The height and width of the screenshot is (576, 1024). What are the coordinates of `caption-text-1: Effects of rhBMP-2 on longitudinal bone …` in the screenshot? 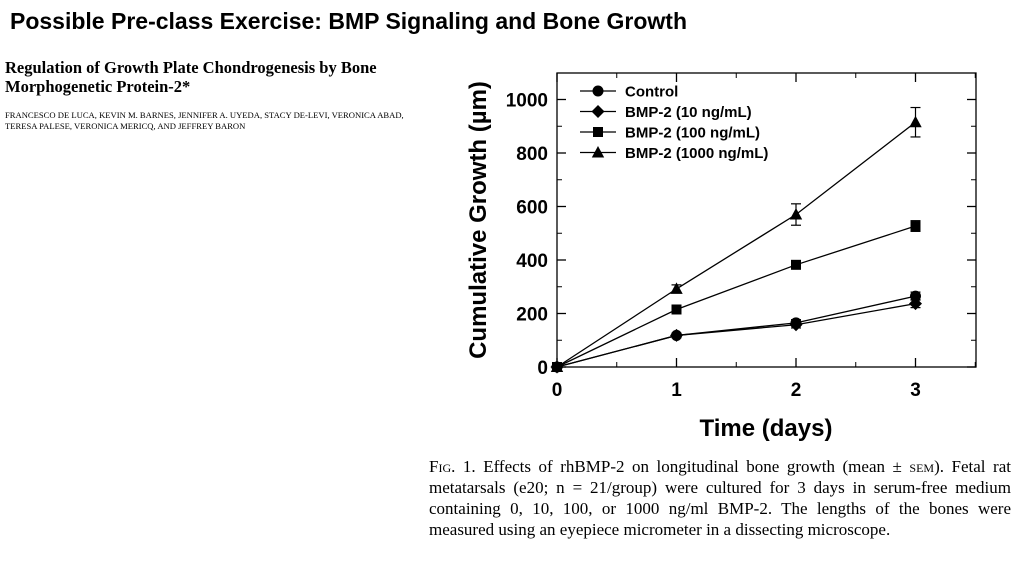 It's located at (692, 466).